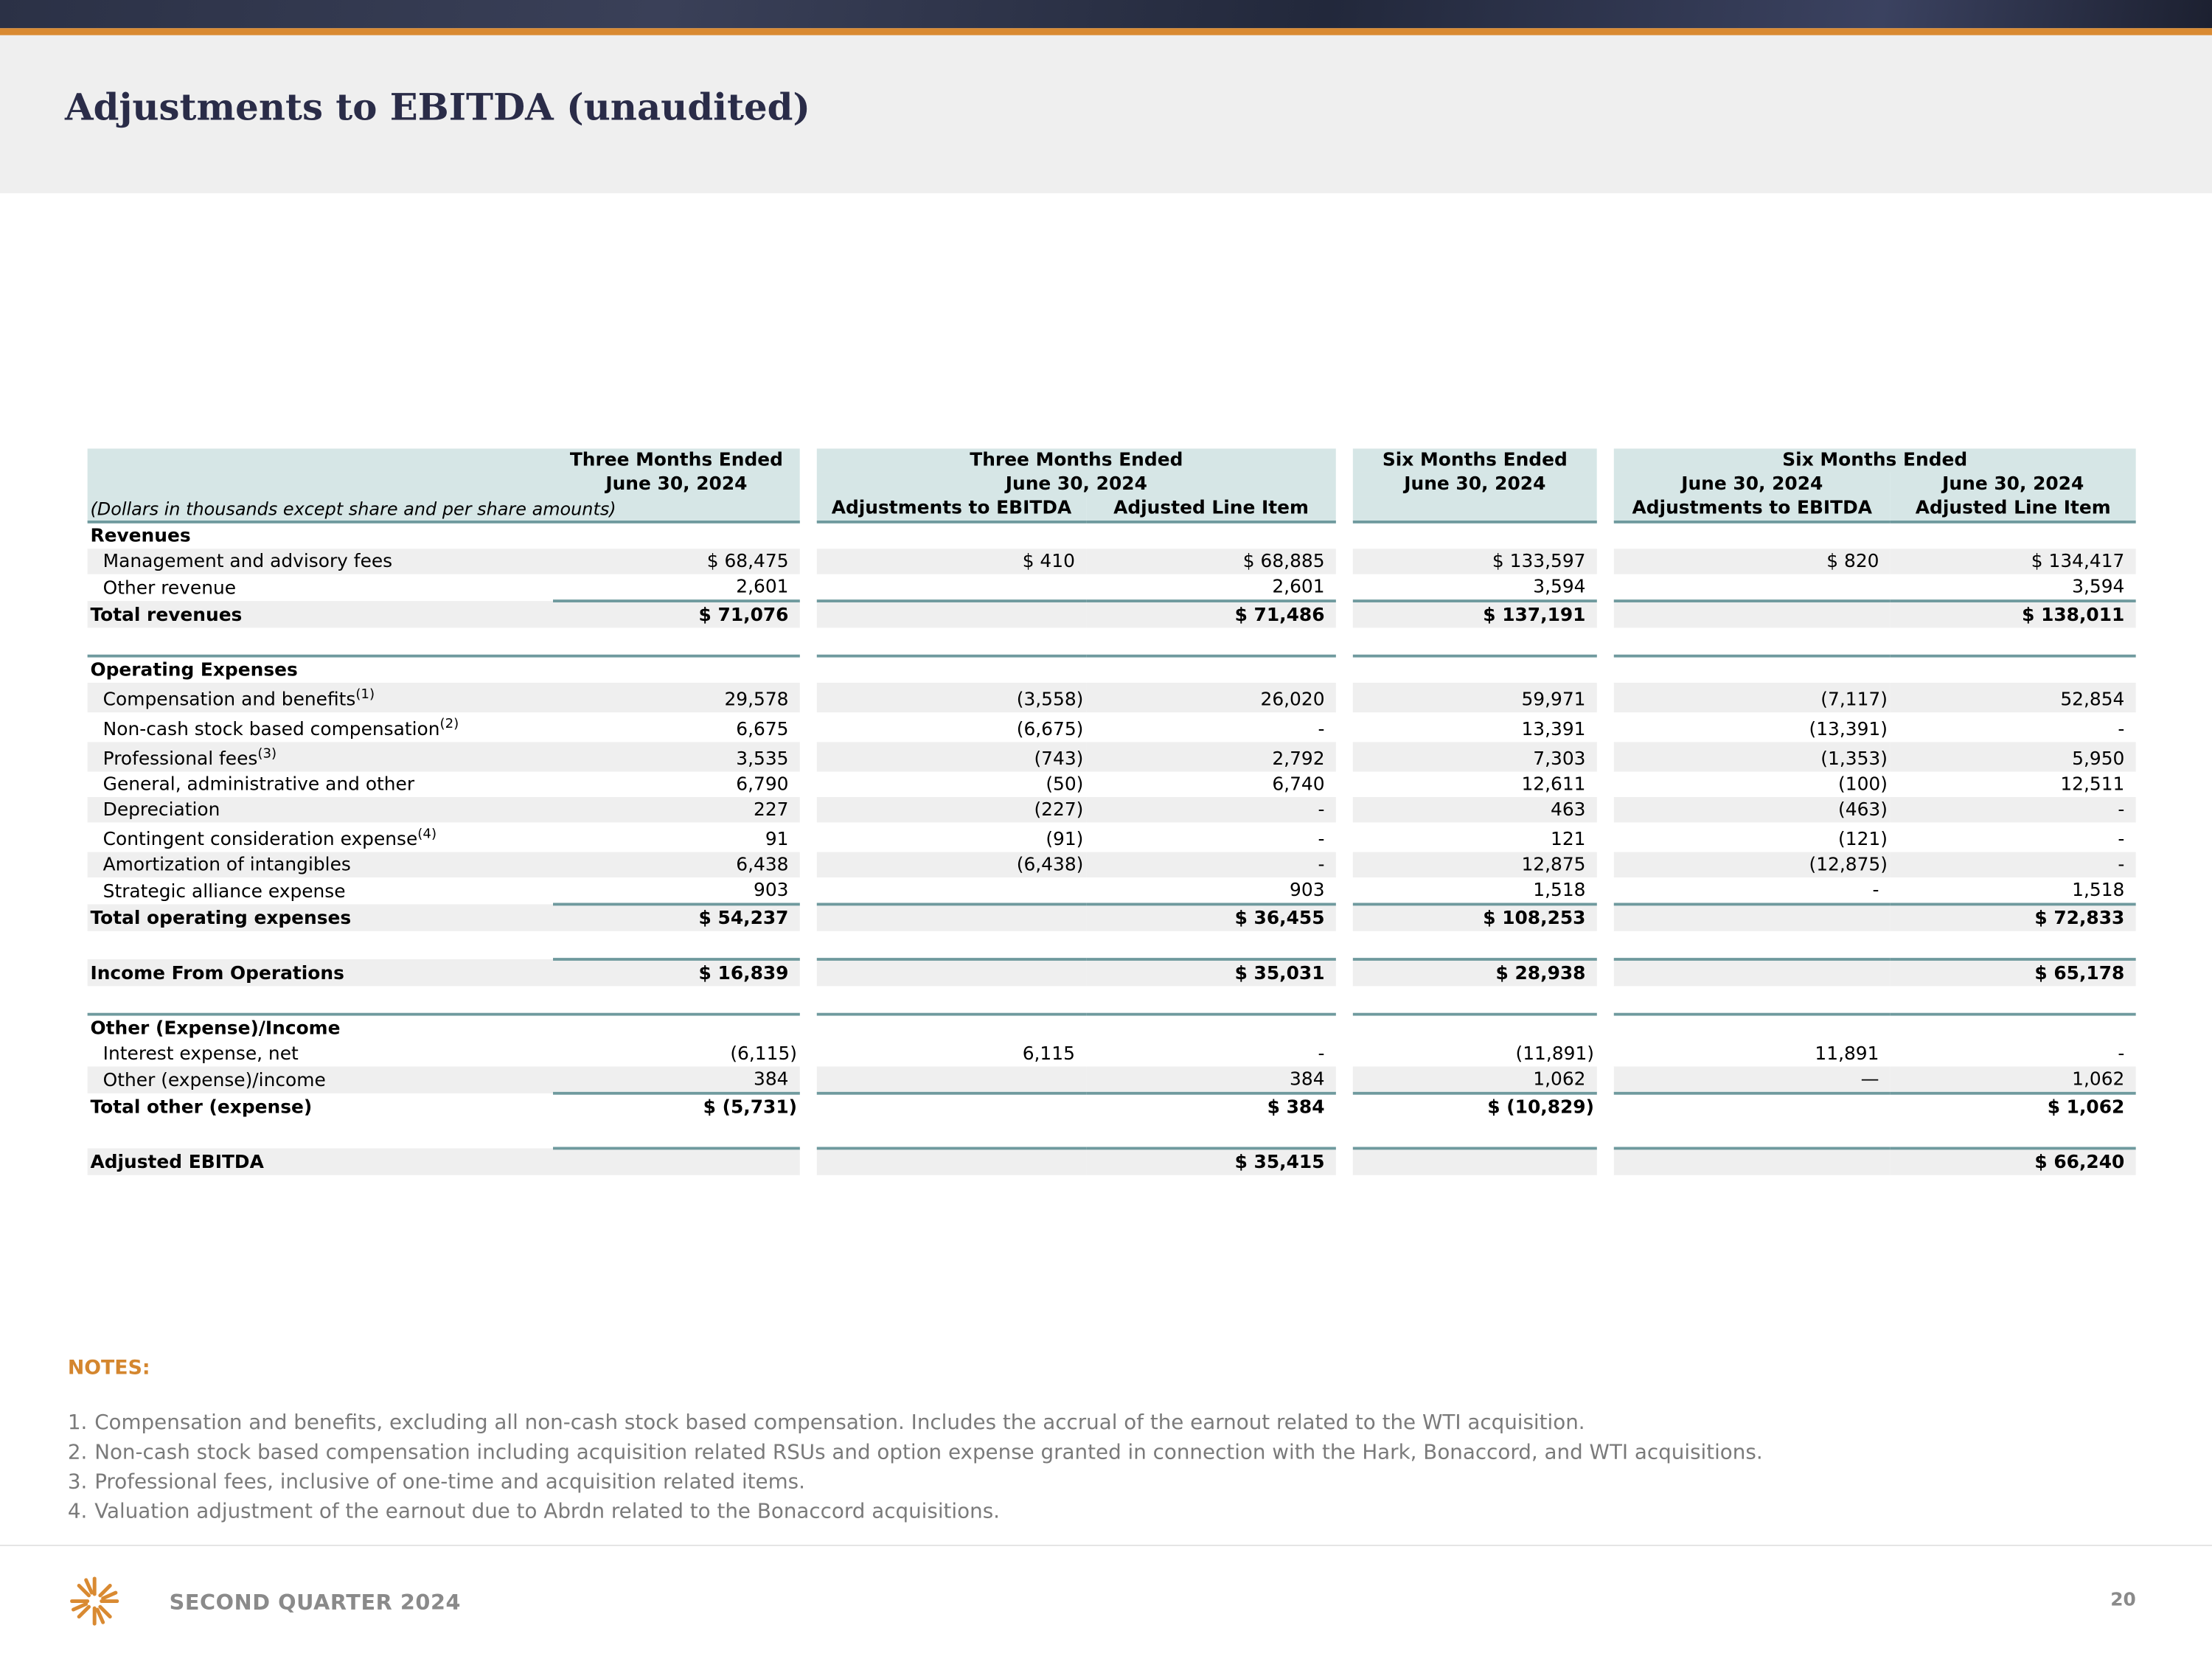 The height and width of the screenshot is (1659, 2212). I want to click on value-cell: $ 54,237, so click(676, 916).